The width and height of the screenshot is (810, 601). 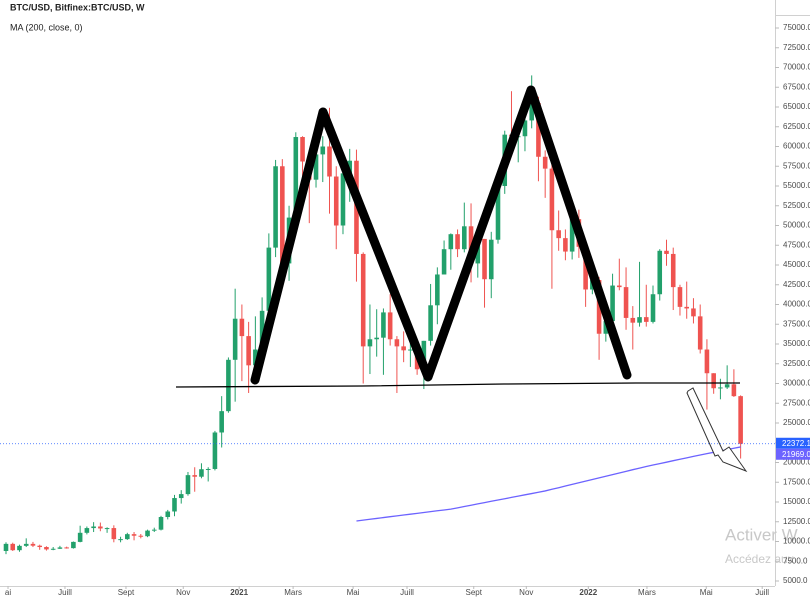 I want to click on y-tick-label: 12500.0, so click(x=796, y=521).